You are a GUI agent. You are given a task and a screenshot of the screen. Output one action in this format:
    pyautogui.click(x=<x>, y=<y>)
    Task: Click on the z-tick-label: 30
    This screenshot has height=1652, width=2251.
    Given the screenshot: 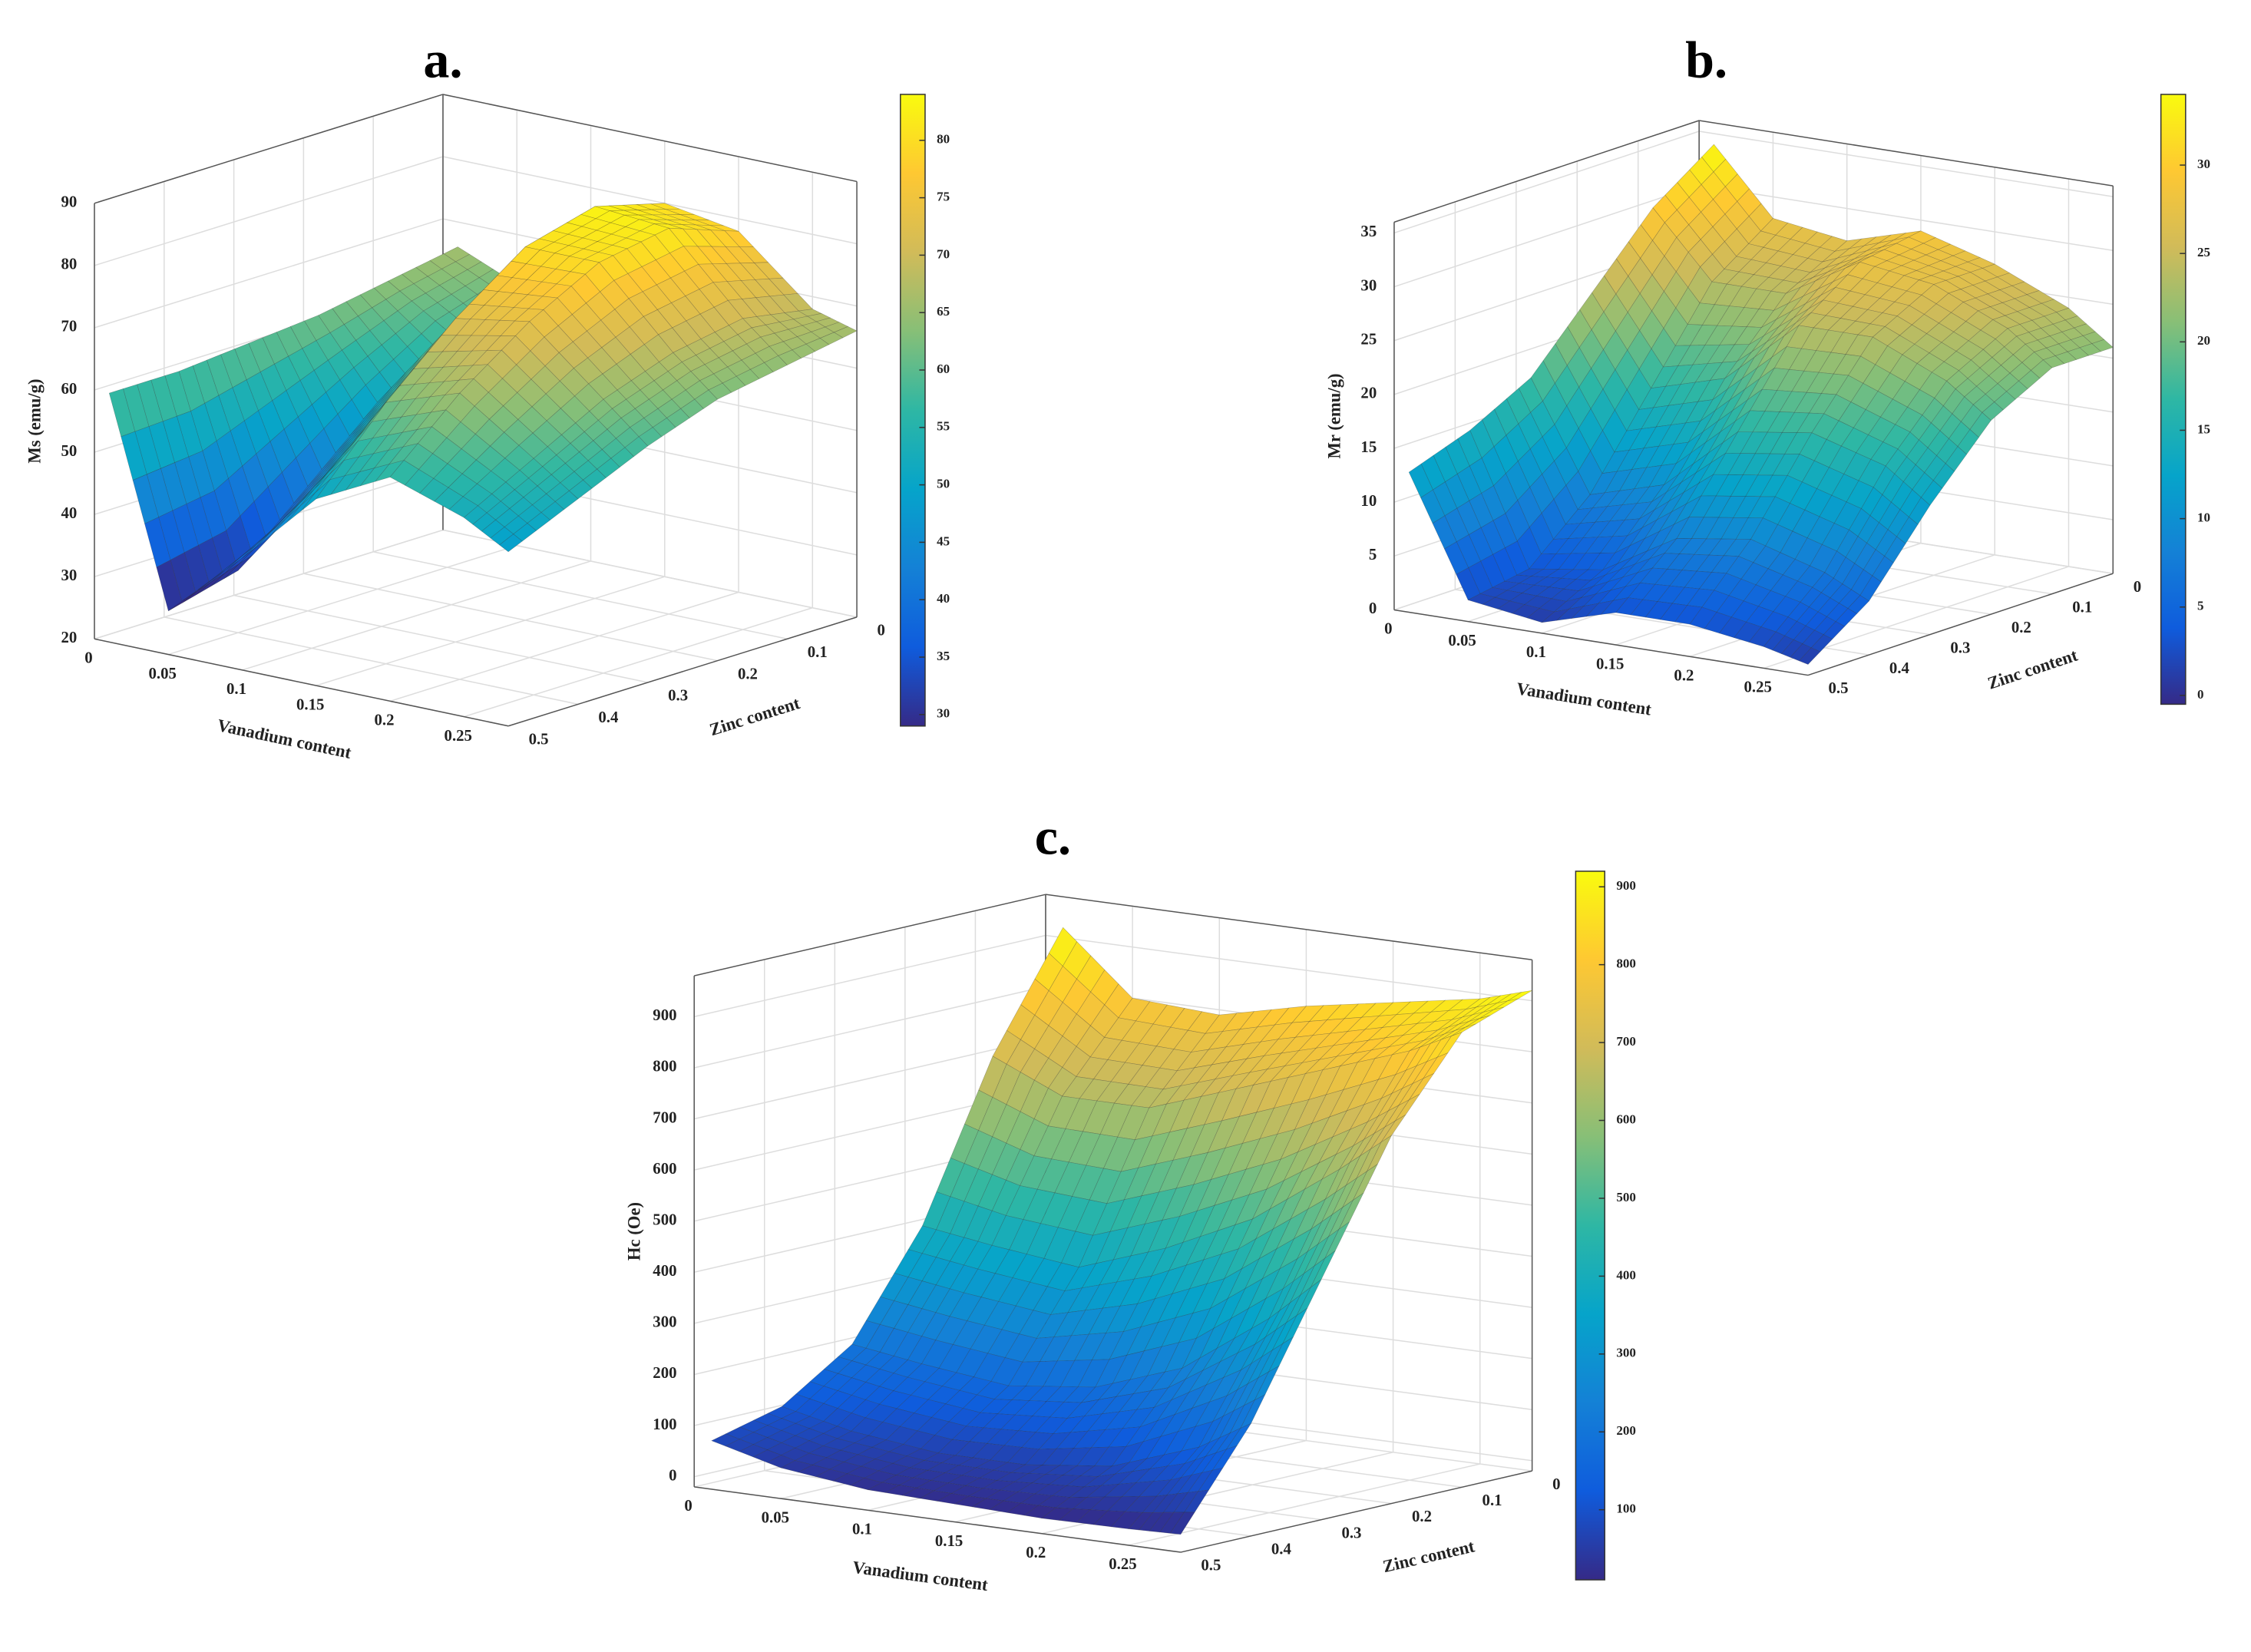 What is the action you would take?
    pyautogui.click(x=69, y=575)
    